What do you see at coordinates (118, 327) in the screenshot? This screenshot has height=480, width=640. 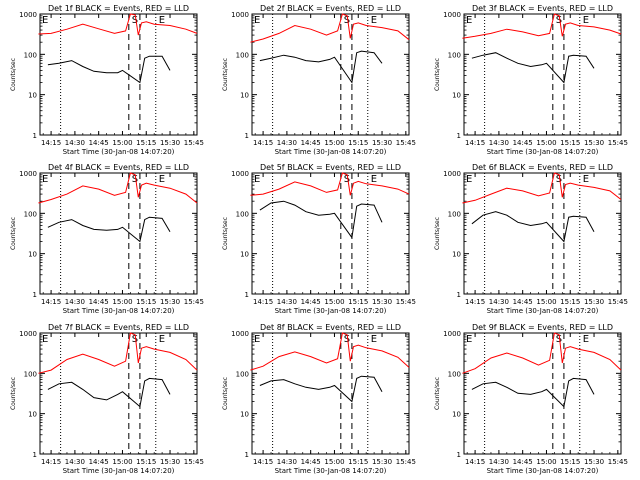 I see `chart-title: Det 7f BLACK = Events, RED = LLD` at bounding box center [118, 327].